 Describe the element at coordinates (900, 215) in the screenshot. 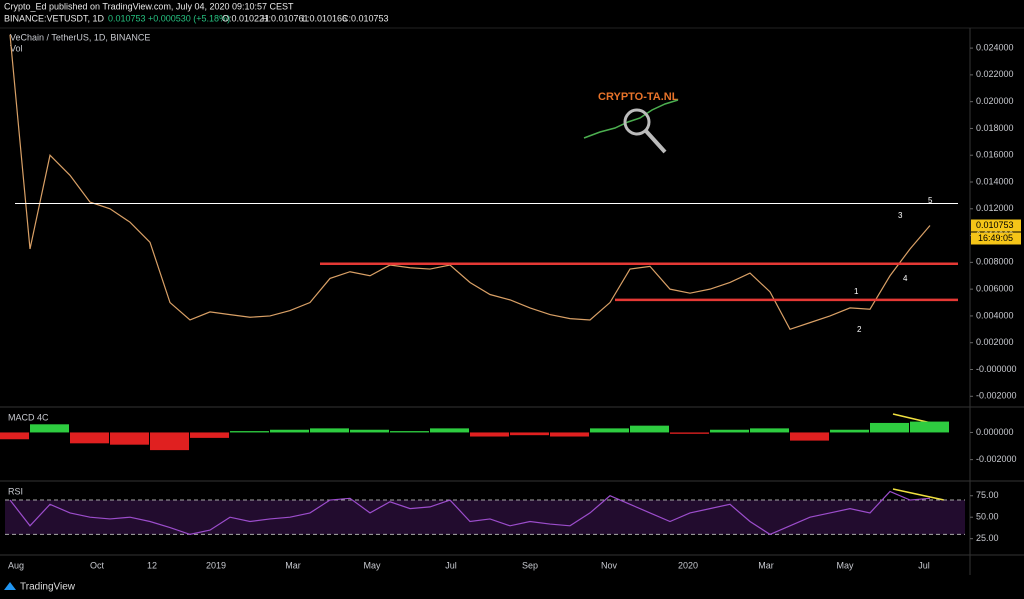

I see `wave-label: 3` at that location.